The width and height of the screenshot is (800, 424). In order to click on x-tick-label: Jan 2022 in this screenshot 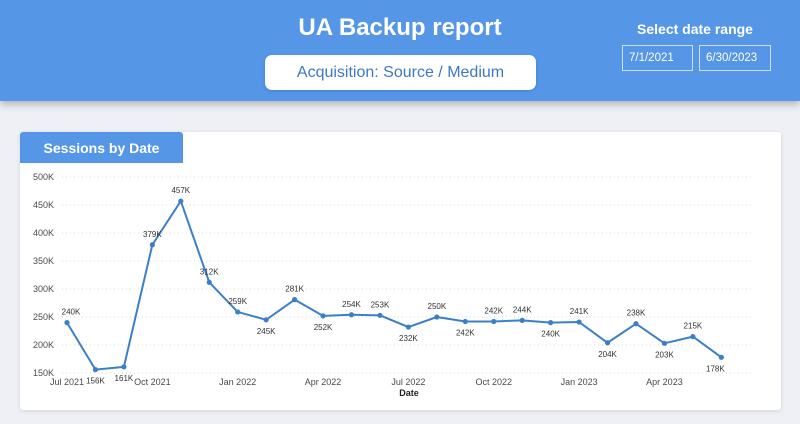, I will do `click(237, 382)`.